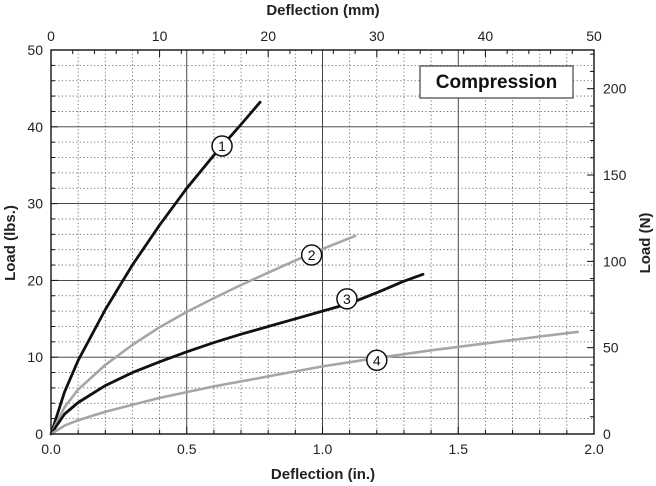 This screenshot has width=656, height=486. I want to click on series-marker-3: 3, so click(347, 299).